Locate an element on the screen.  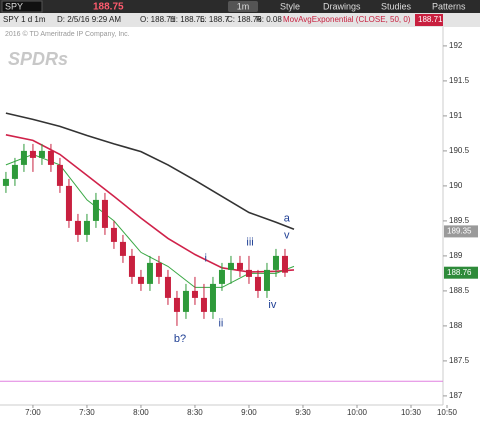
y-tick-label: 189 is located at coordinates (456, 255).